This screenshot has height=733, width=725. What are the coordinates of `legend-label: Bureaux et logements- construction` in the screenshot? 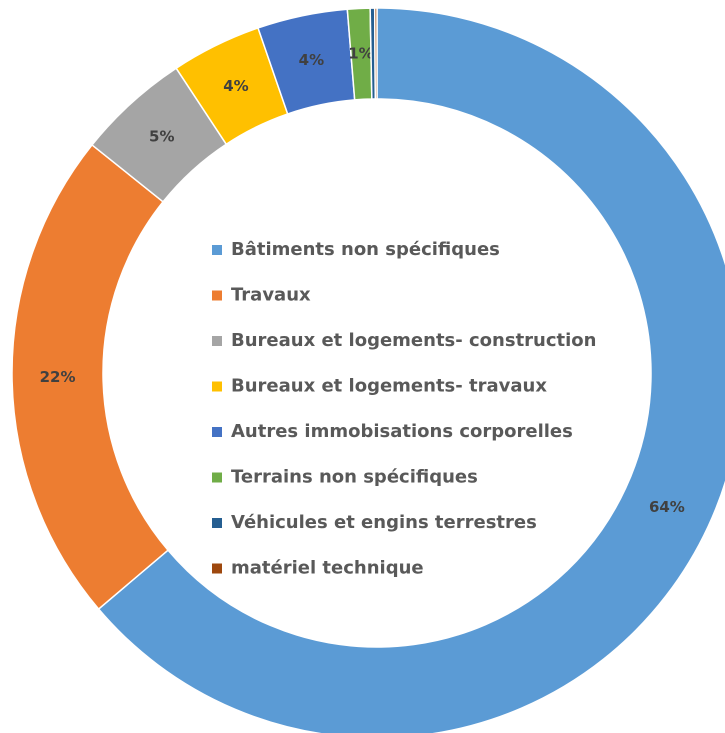 It's located at (413, 340).